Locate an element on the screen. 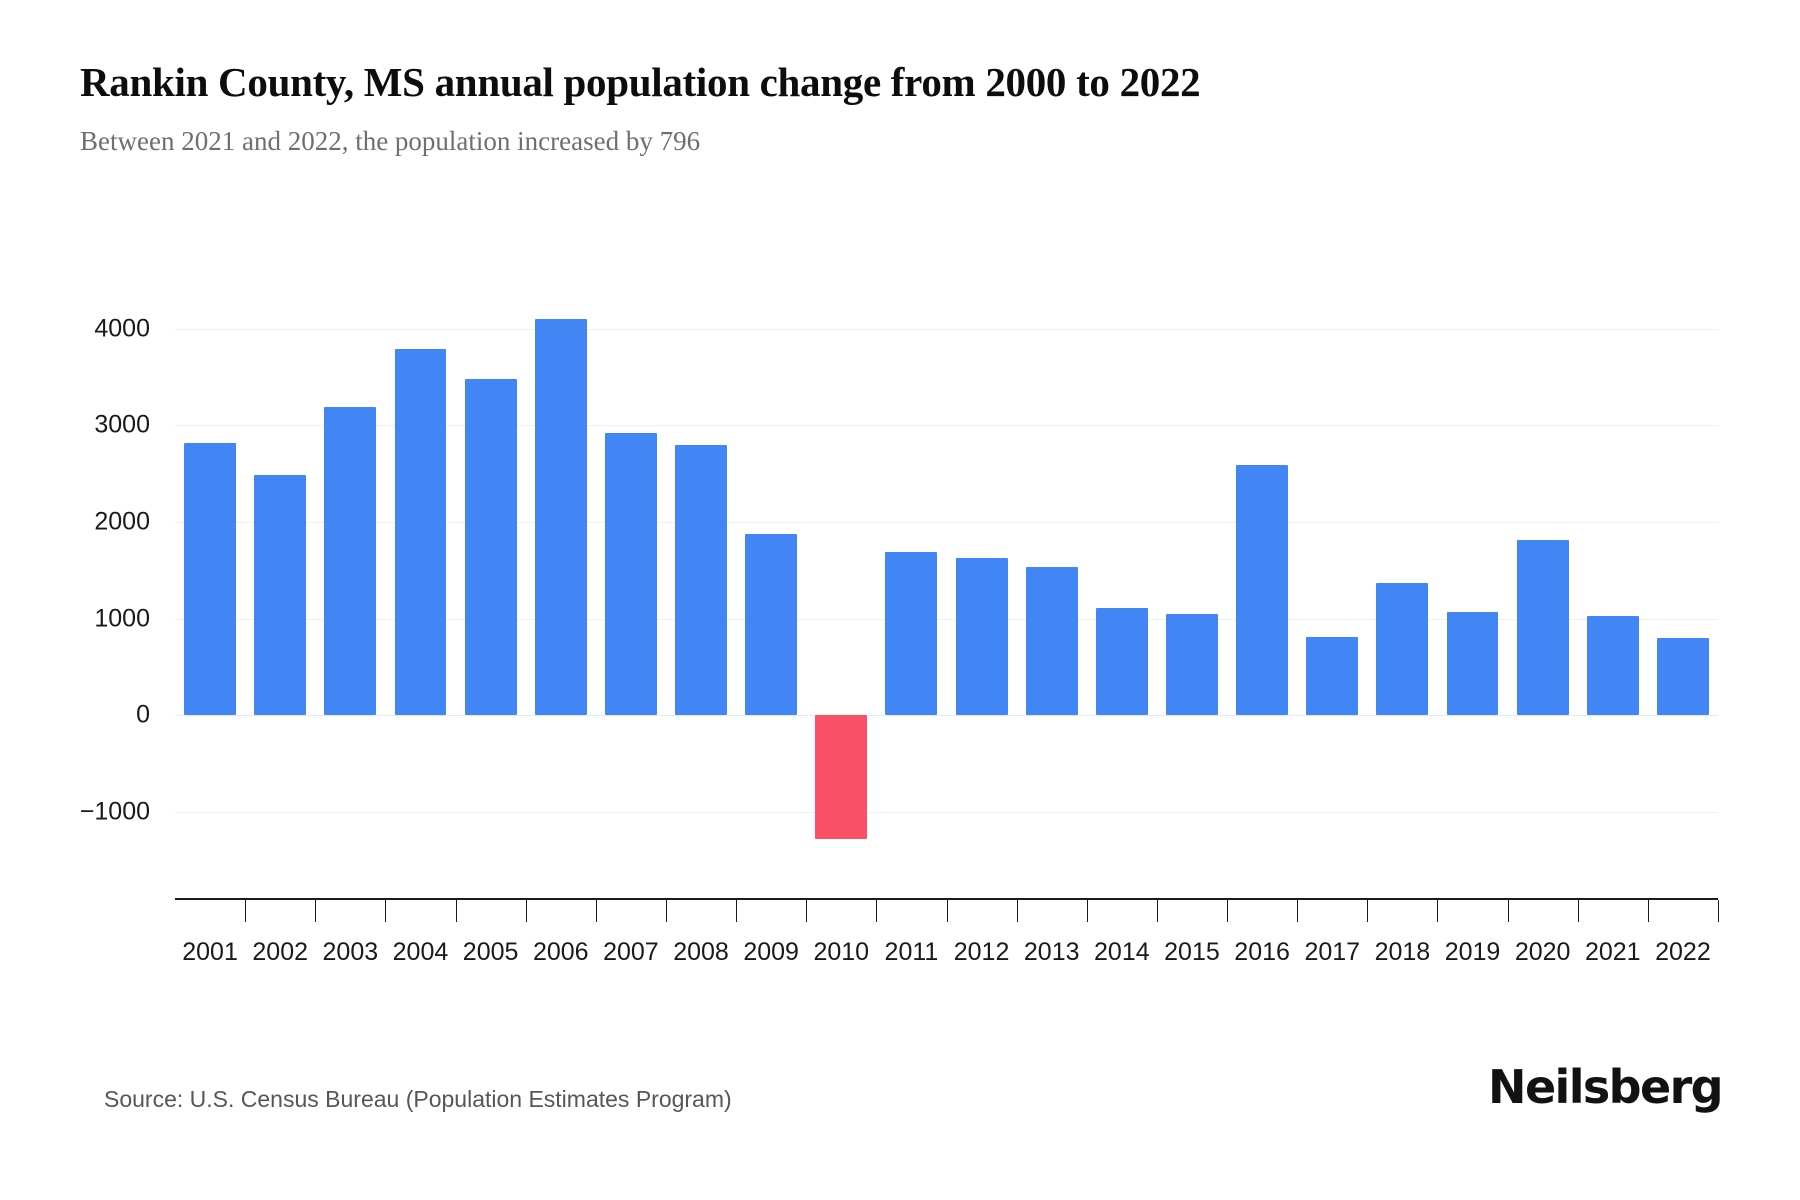 The width and height of the screenshot is (1800, 1200). y-tick-label: 0 is located at coordinates (143, 714).